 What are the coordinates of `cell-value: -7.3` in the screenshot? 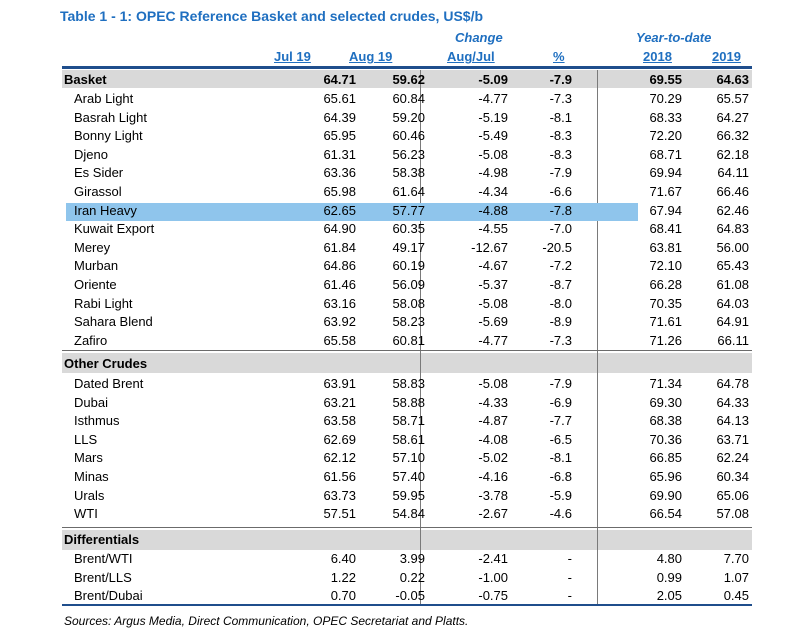 It's located at (560, 98).